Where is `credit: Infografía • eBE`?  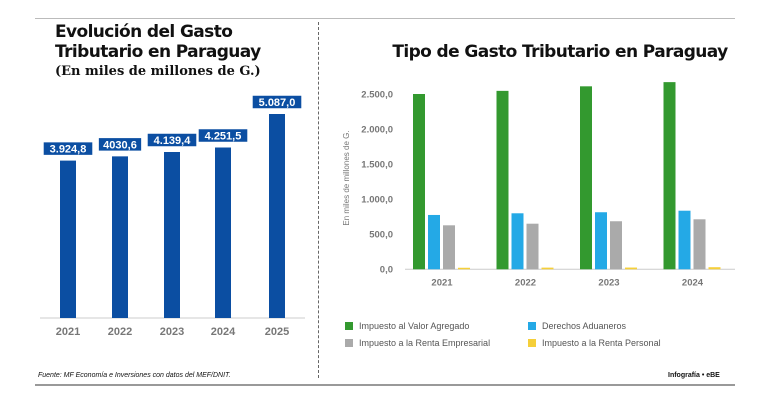
credit: Infografía • eBE is located at coordinates (694, 375).